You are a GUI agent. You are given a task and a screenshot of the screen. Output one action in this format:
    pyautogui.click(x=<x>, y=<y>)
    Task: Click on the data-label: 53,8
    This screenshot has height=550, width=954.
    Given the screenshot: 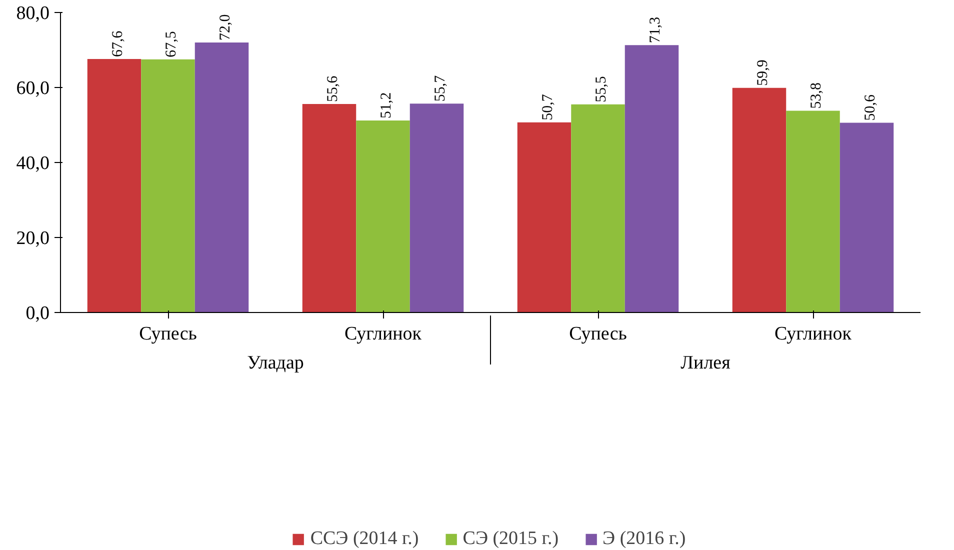 What is the action you would take?
    pyautogui.click(x=816, y=95)
    